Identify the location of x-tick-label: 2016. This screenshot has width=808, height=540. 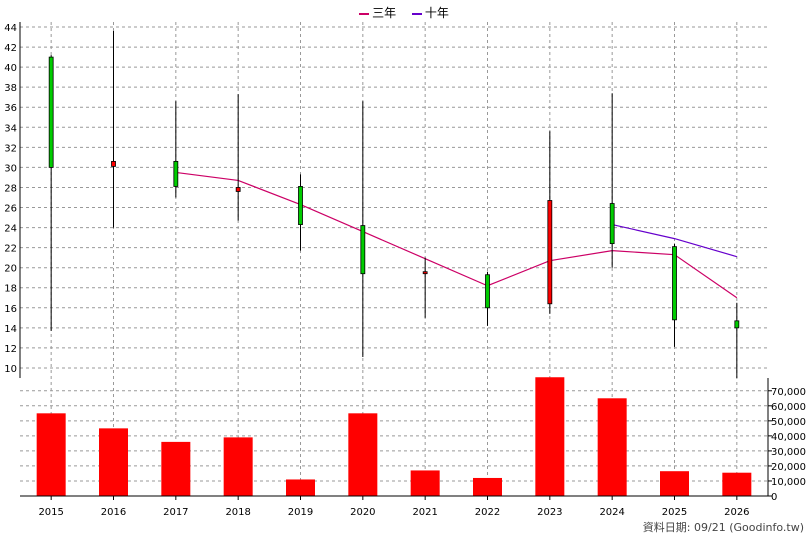
(113, 512).